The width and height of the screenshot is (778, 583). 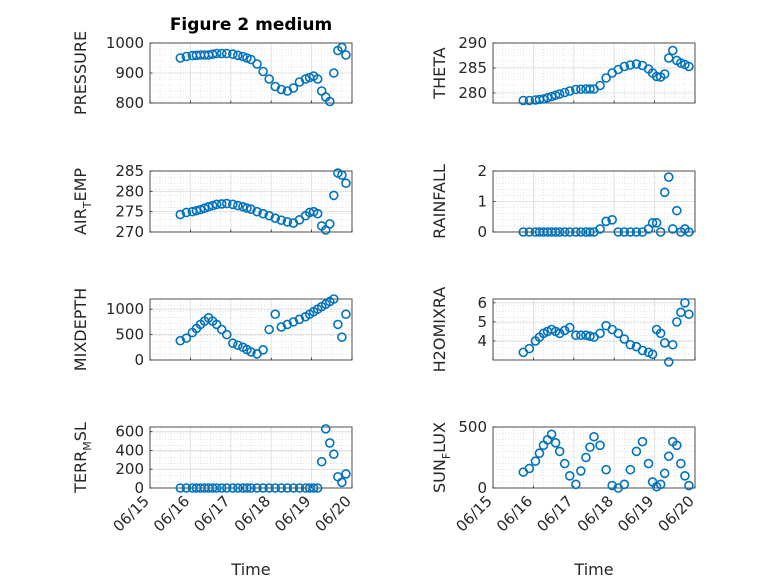 What do you see at coordinates (554, 513) in the screenshot?
I see `x-tick-label: 06/17` at bounding box center [554, 513].